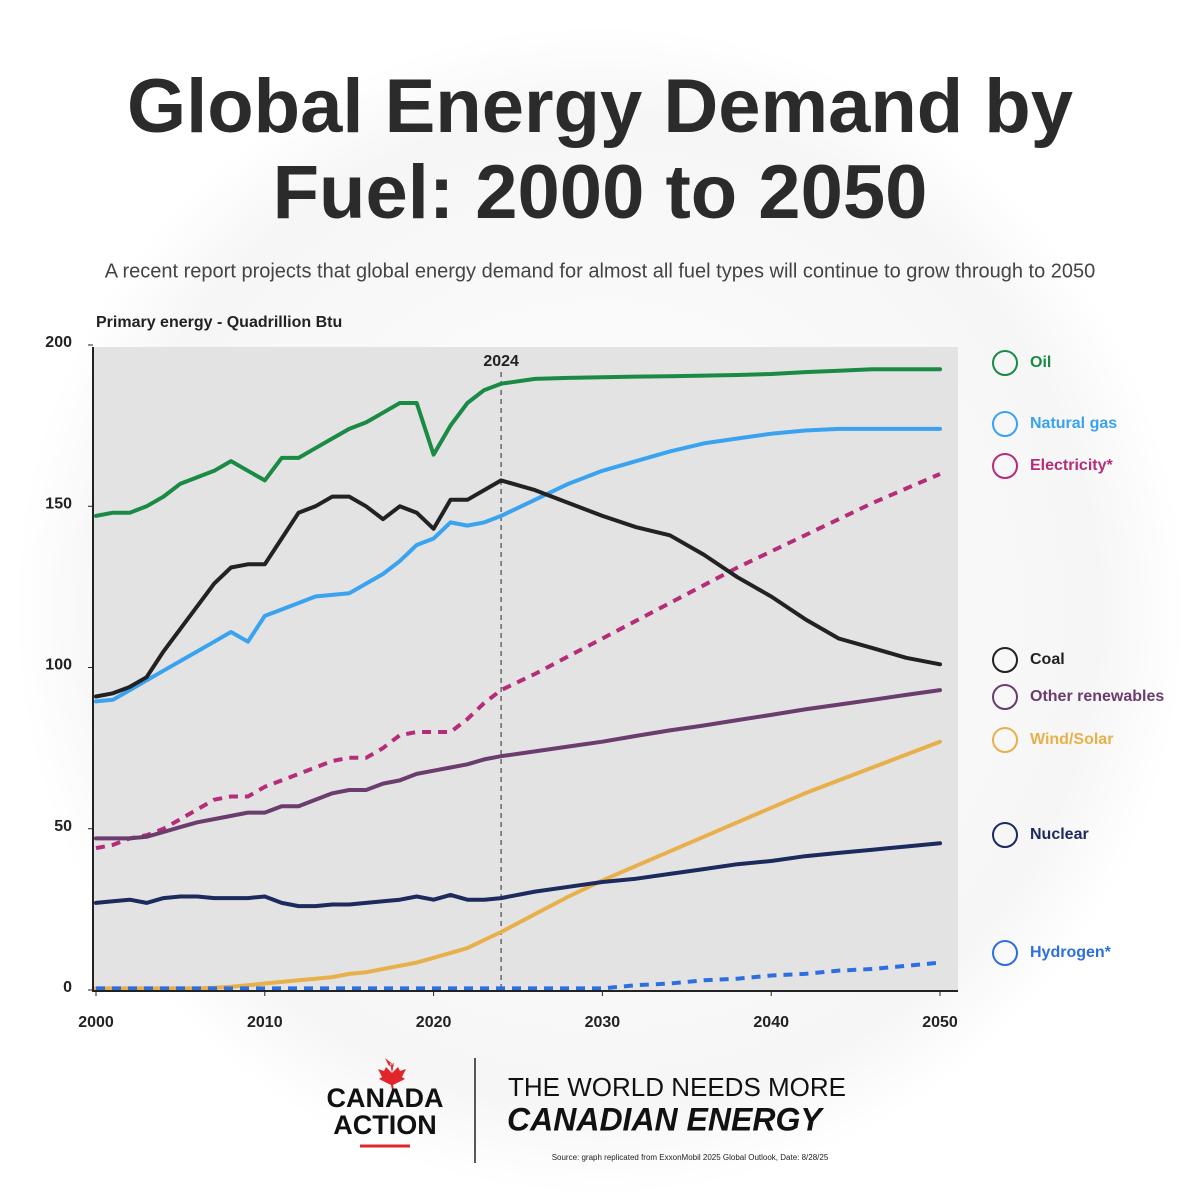  Describe the element at coordinates (1071, 952) in the screenshot. I see `legend-label: Hydrogen*` at that location.